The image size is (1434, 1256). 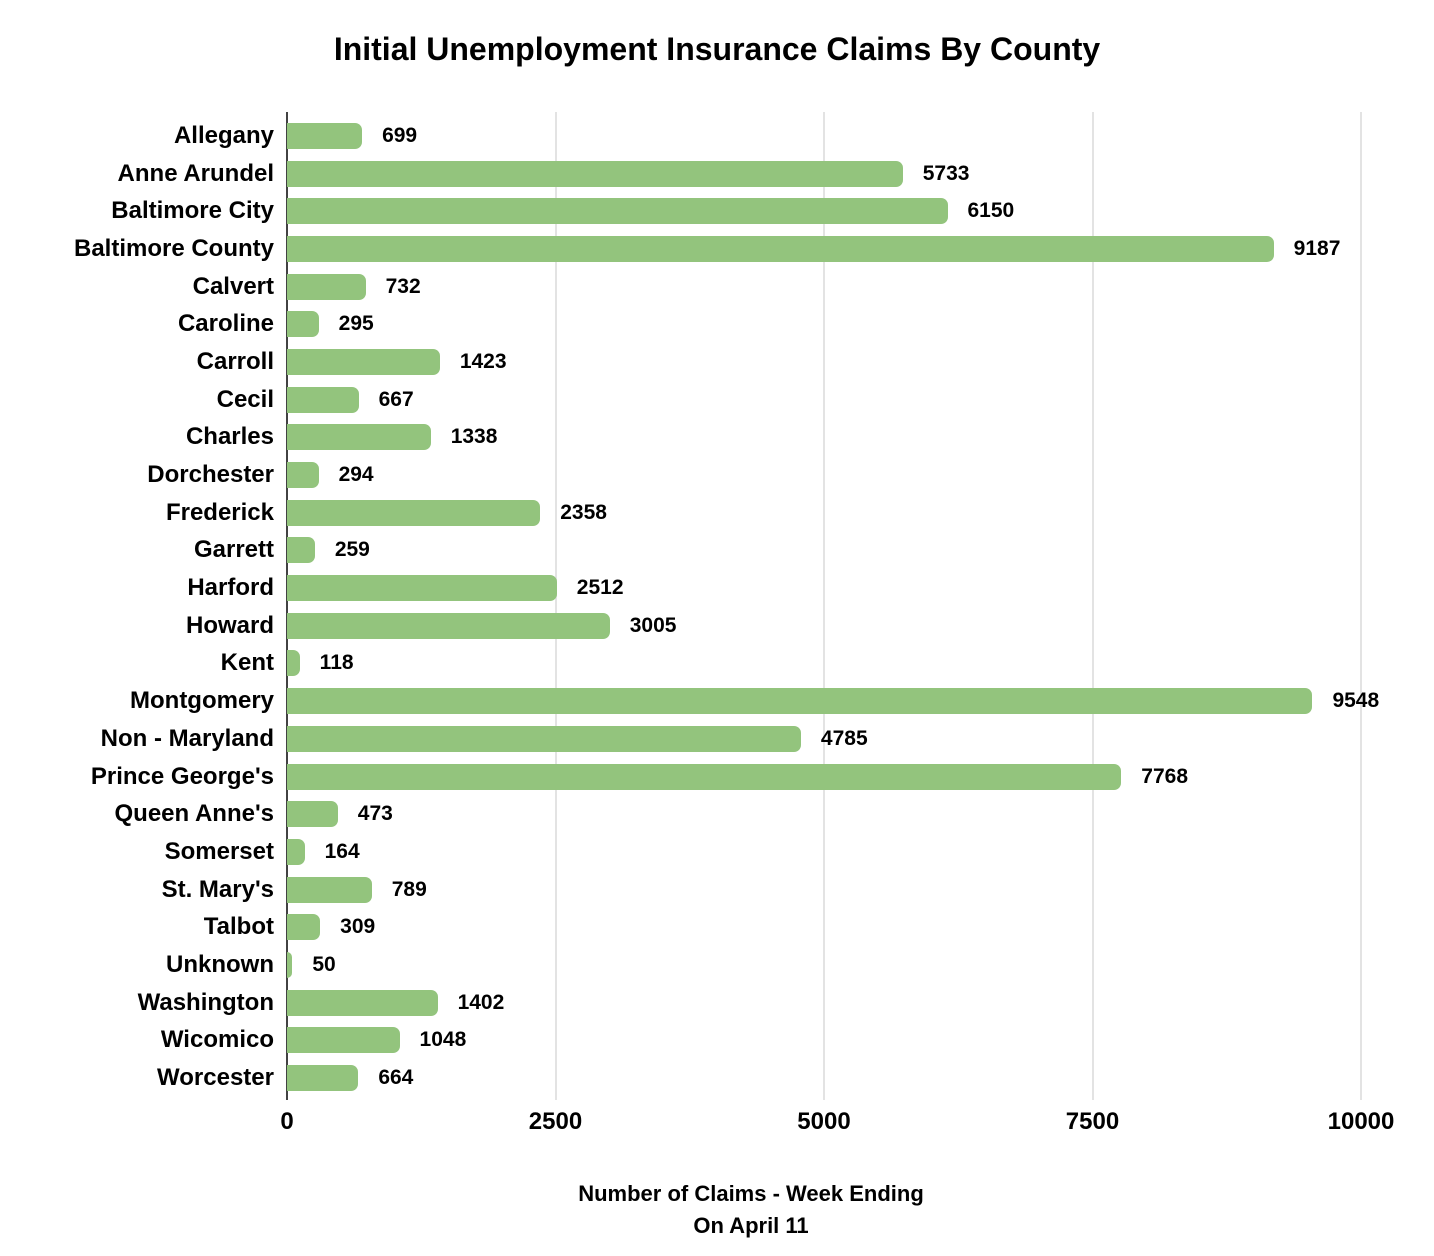 What do you see at coordinates (653, 625) in the screenshot?
I see `bar-value-label: 3005` at bounding box center [653, 625].